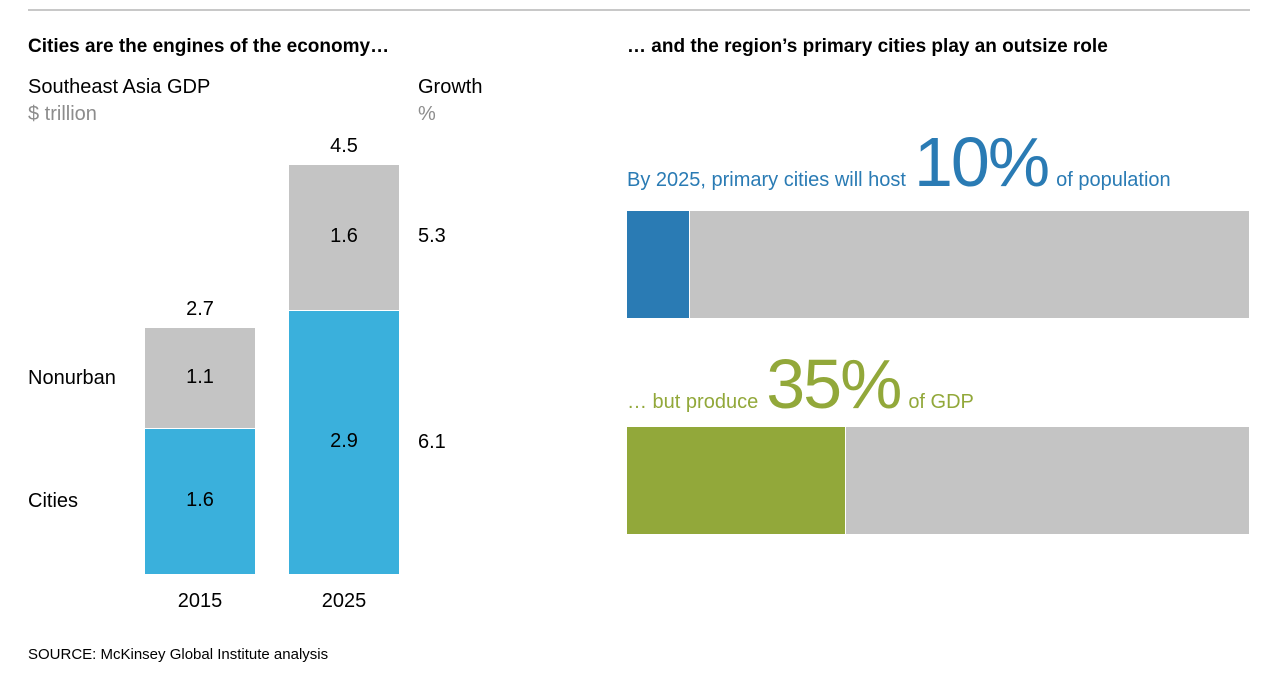  What do you see at coordinates (53, 501) in the screenshot?
I see `legend-cities: Cities` at bounding box center [53, 501].